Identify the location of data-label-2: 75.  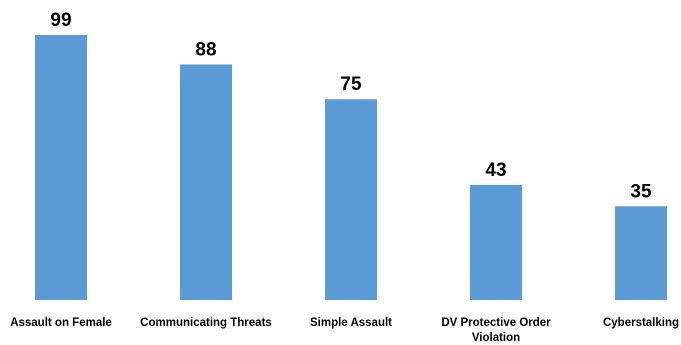
(351, 84).